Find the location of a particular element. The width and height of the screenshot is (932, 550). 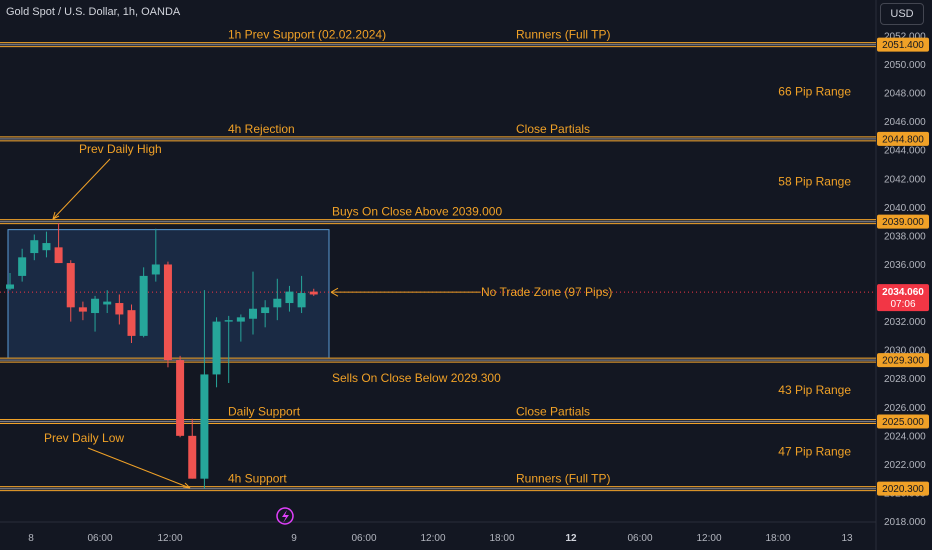

time-tick-label: 18:00 is located at coordinates (777, 538).